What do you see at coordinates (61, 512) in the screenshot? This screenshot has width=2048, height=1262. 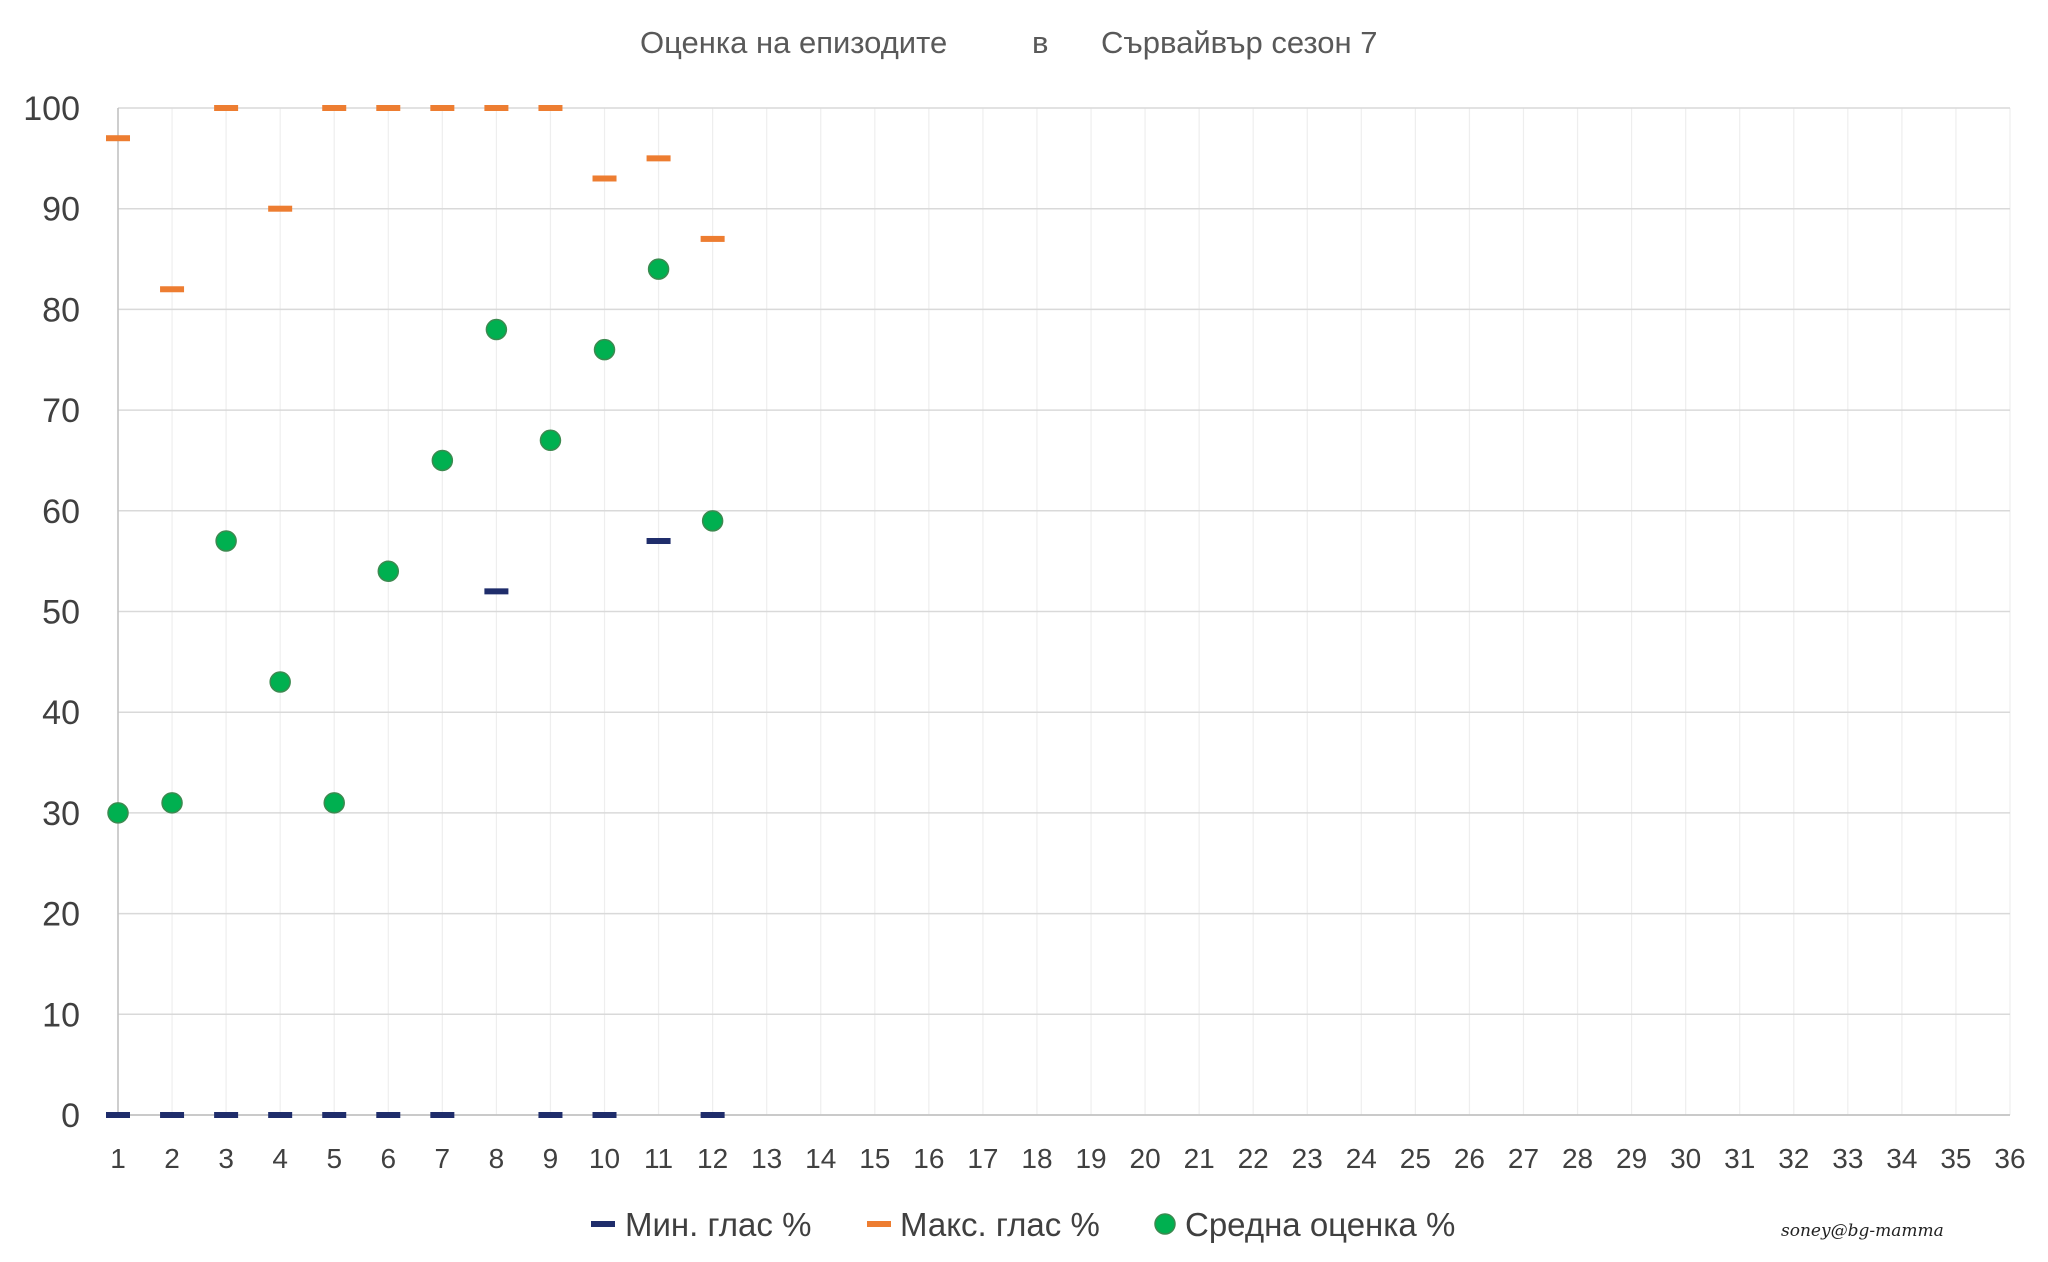 I see `y-tick-label: 60` at bounding box center [61, 512].